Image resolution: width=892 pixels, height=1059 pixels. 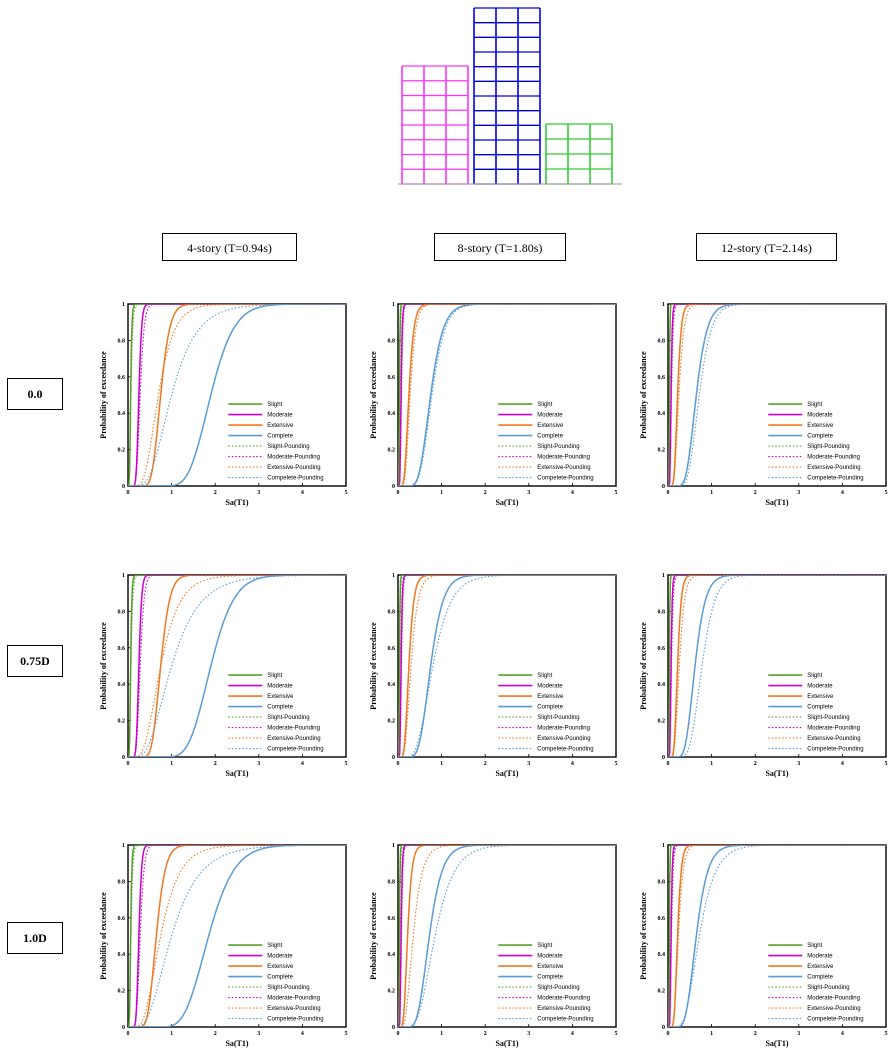 I want to click on y-tick-label: 1, so click(x=123, y=846).